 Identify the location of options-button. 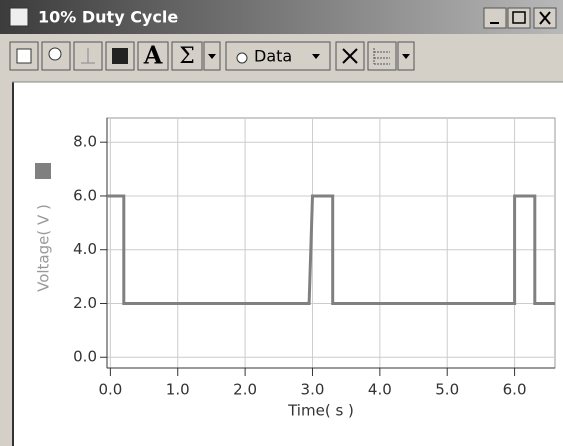
(382, 56).